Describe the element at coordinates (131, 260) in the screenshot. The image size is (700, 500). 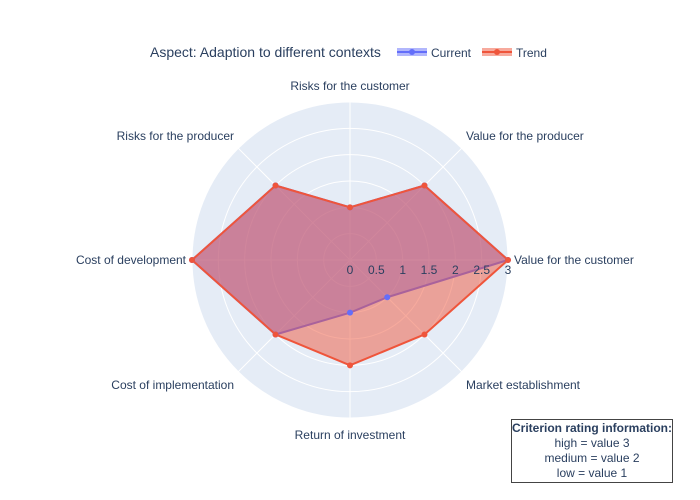
I see `category-label: Cost of development` at that location.